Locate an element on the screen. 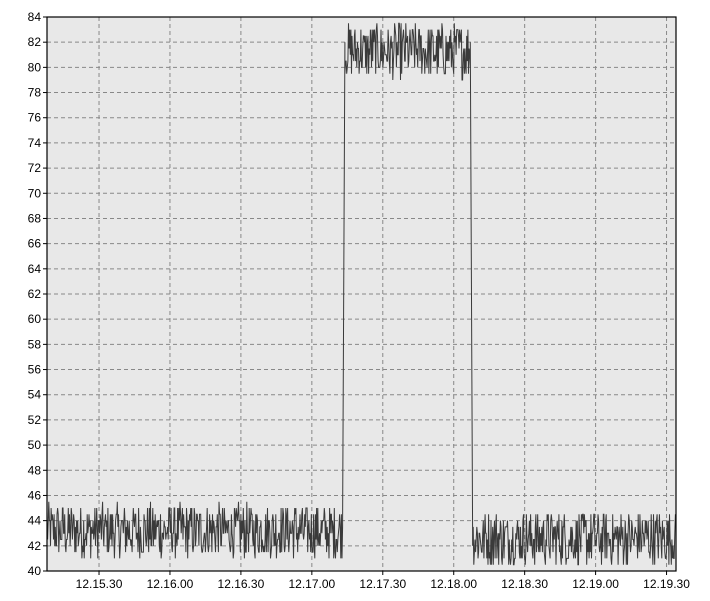 Image resolution: width=710 pixels, height=601 pixels. y-tick-label-78: 78 is located at coordinates (35, 93).